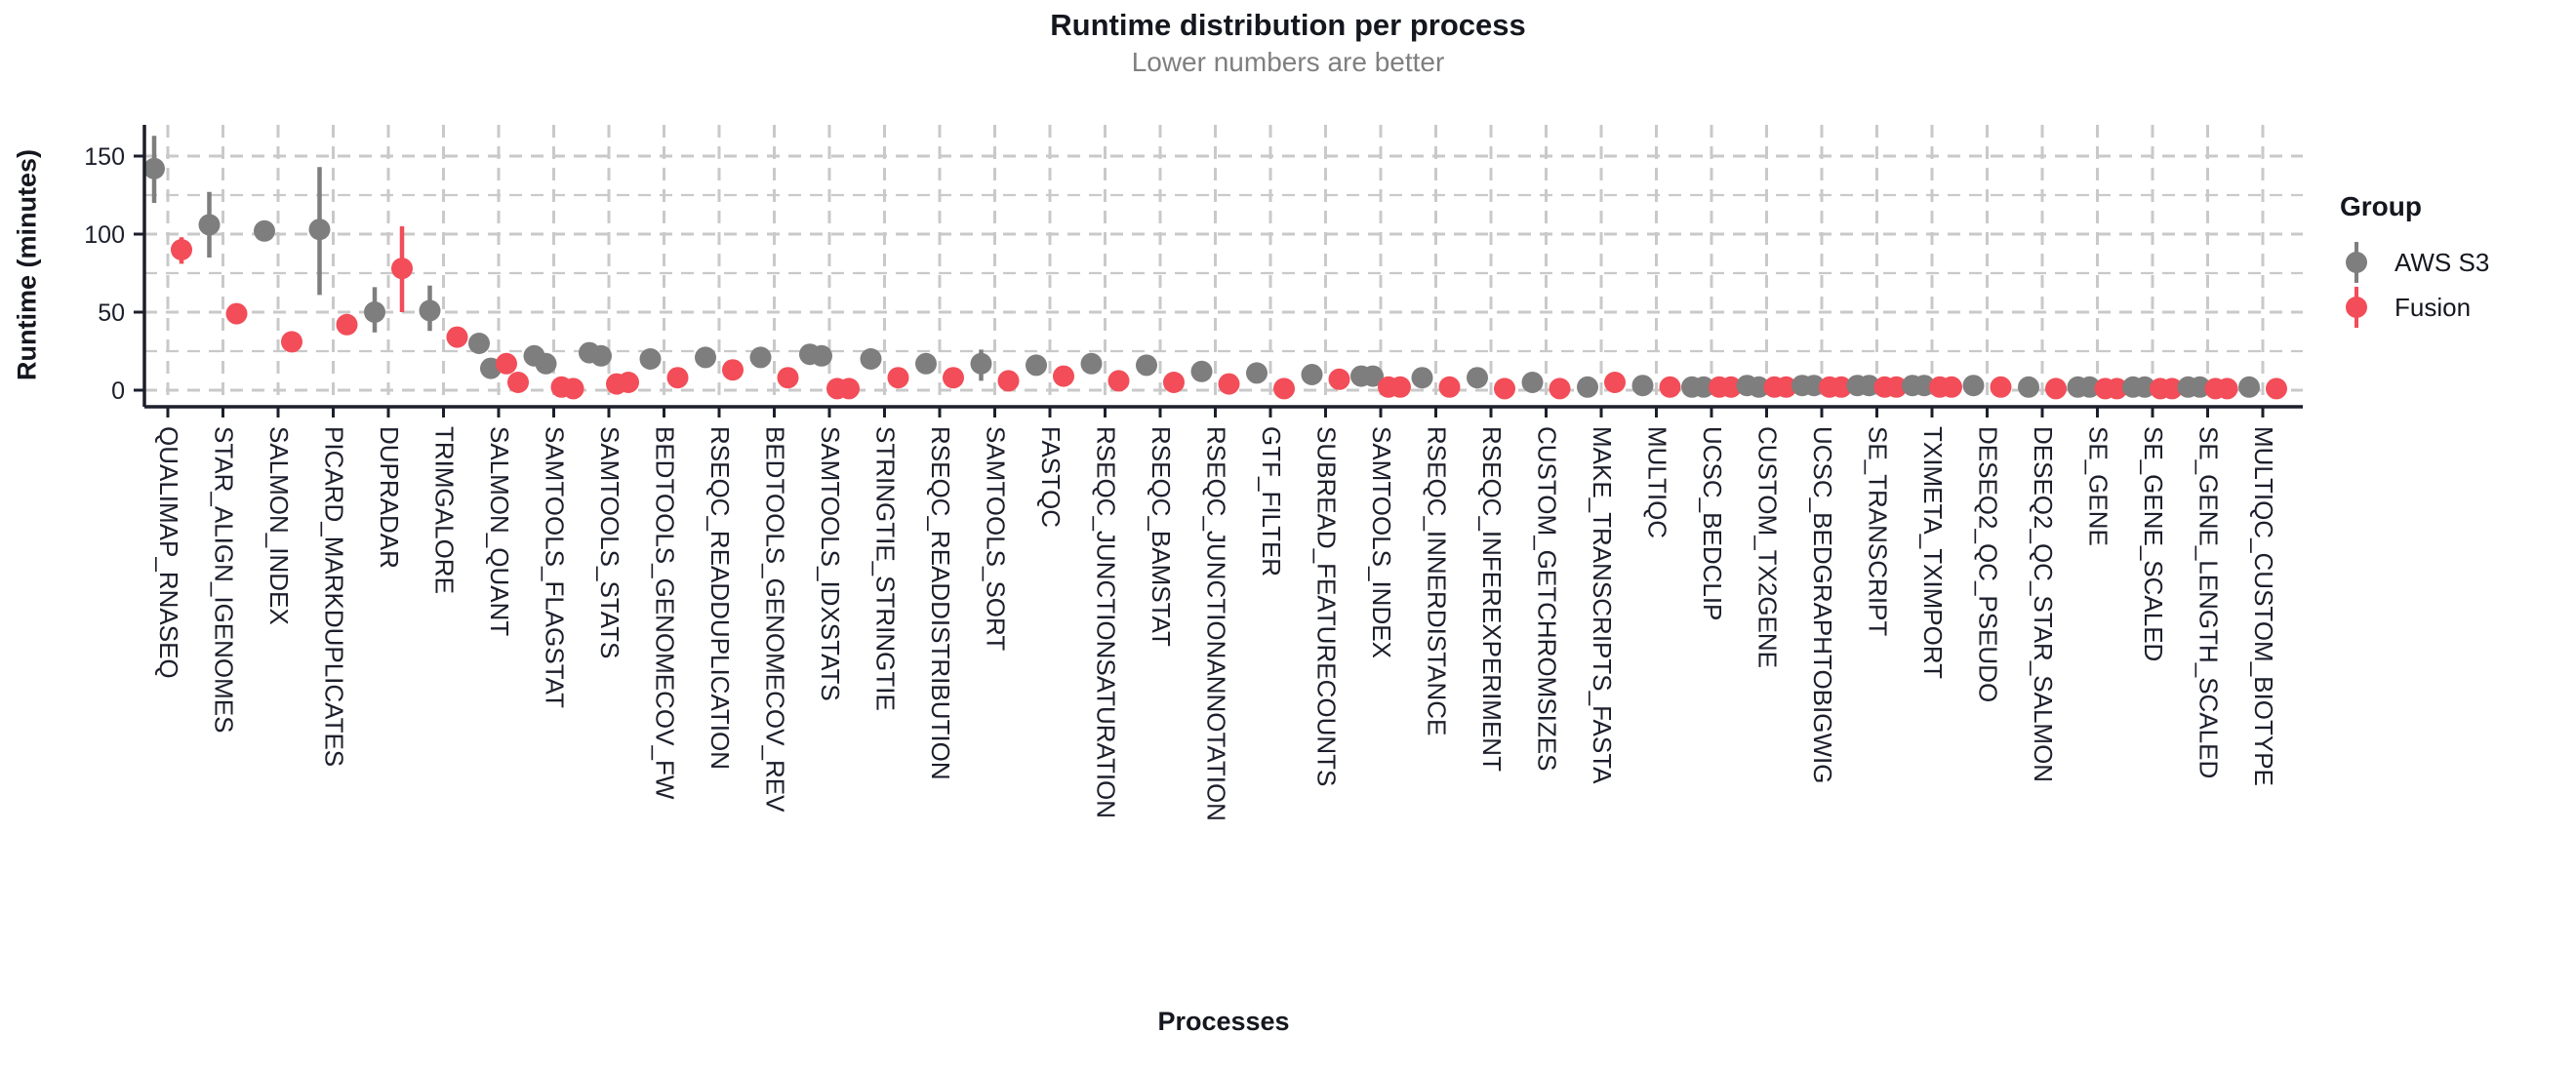  I want to click on x-axis-label: BEDTOOLS_GENOMECOV_FW, so click(665, 613).